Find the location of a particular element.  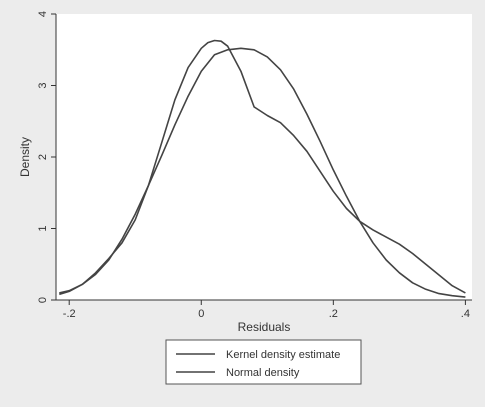

x-tick-label: .4 is located at coordinates (465, 314).